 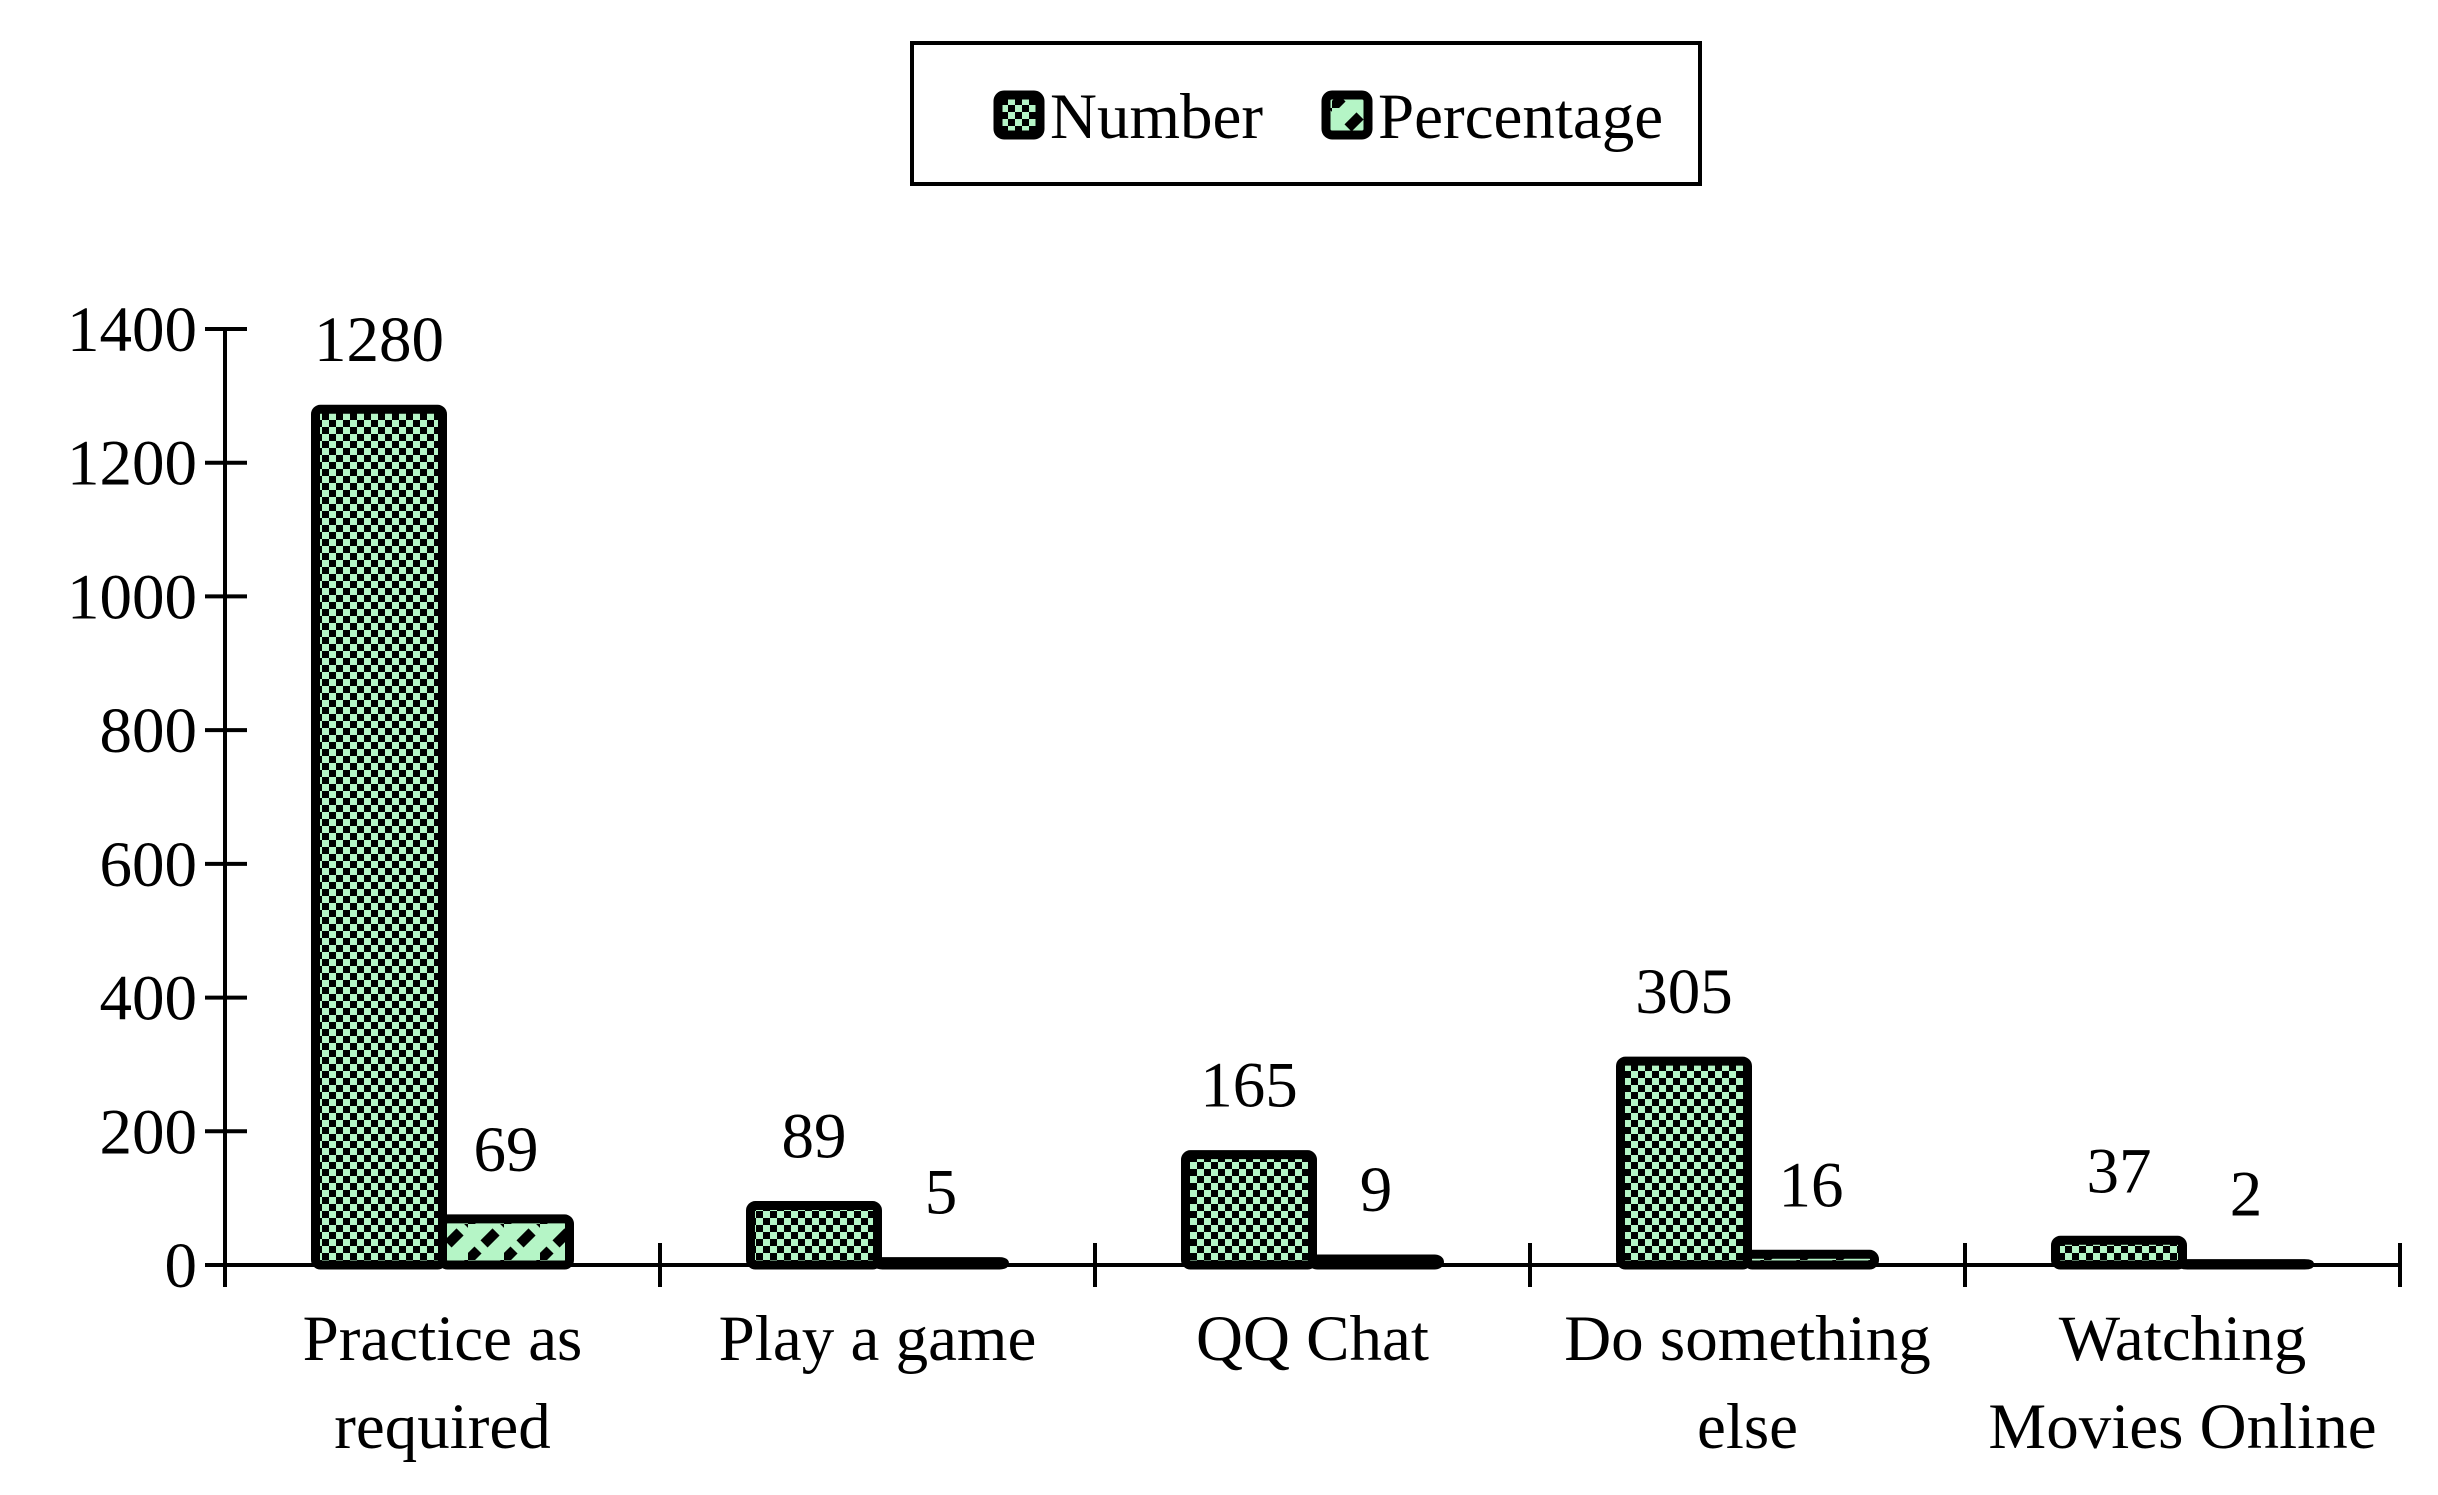 What do you see at coordinates (379, 340) in the screenshot?
I see `number-value-label: 1280` at bounding box center [379, 340].